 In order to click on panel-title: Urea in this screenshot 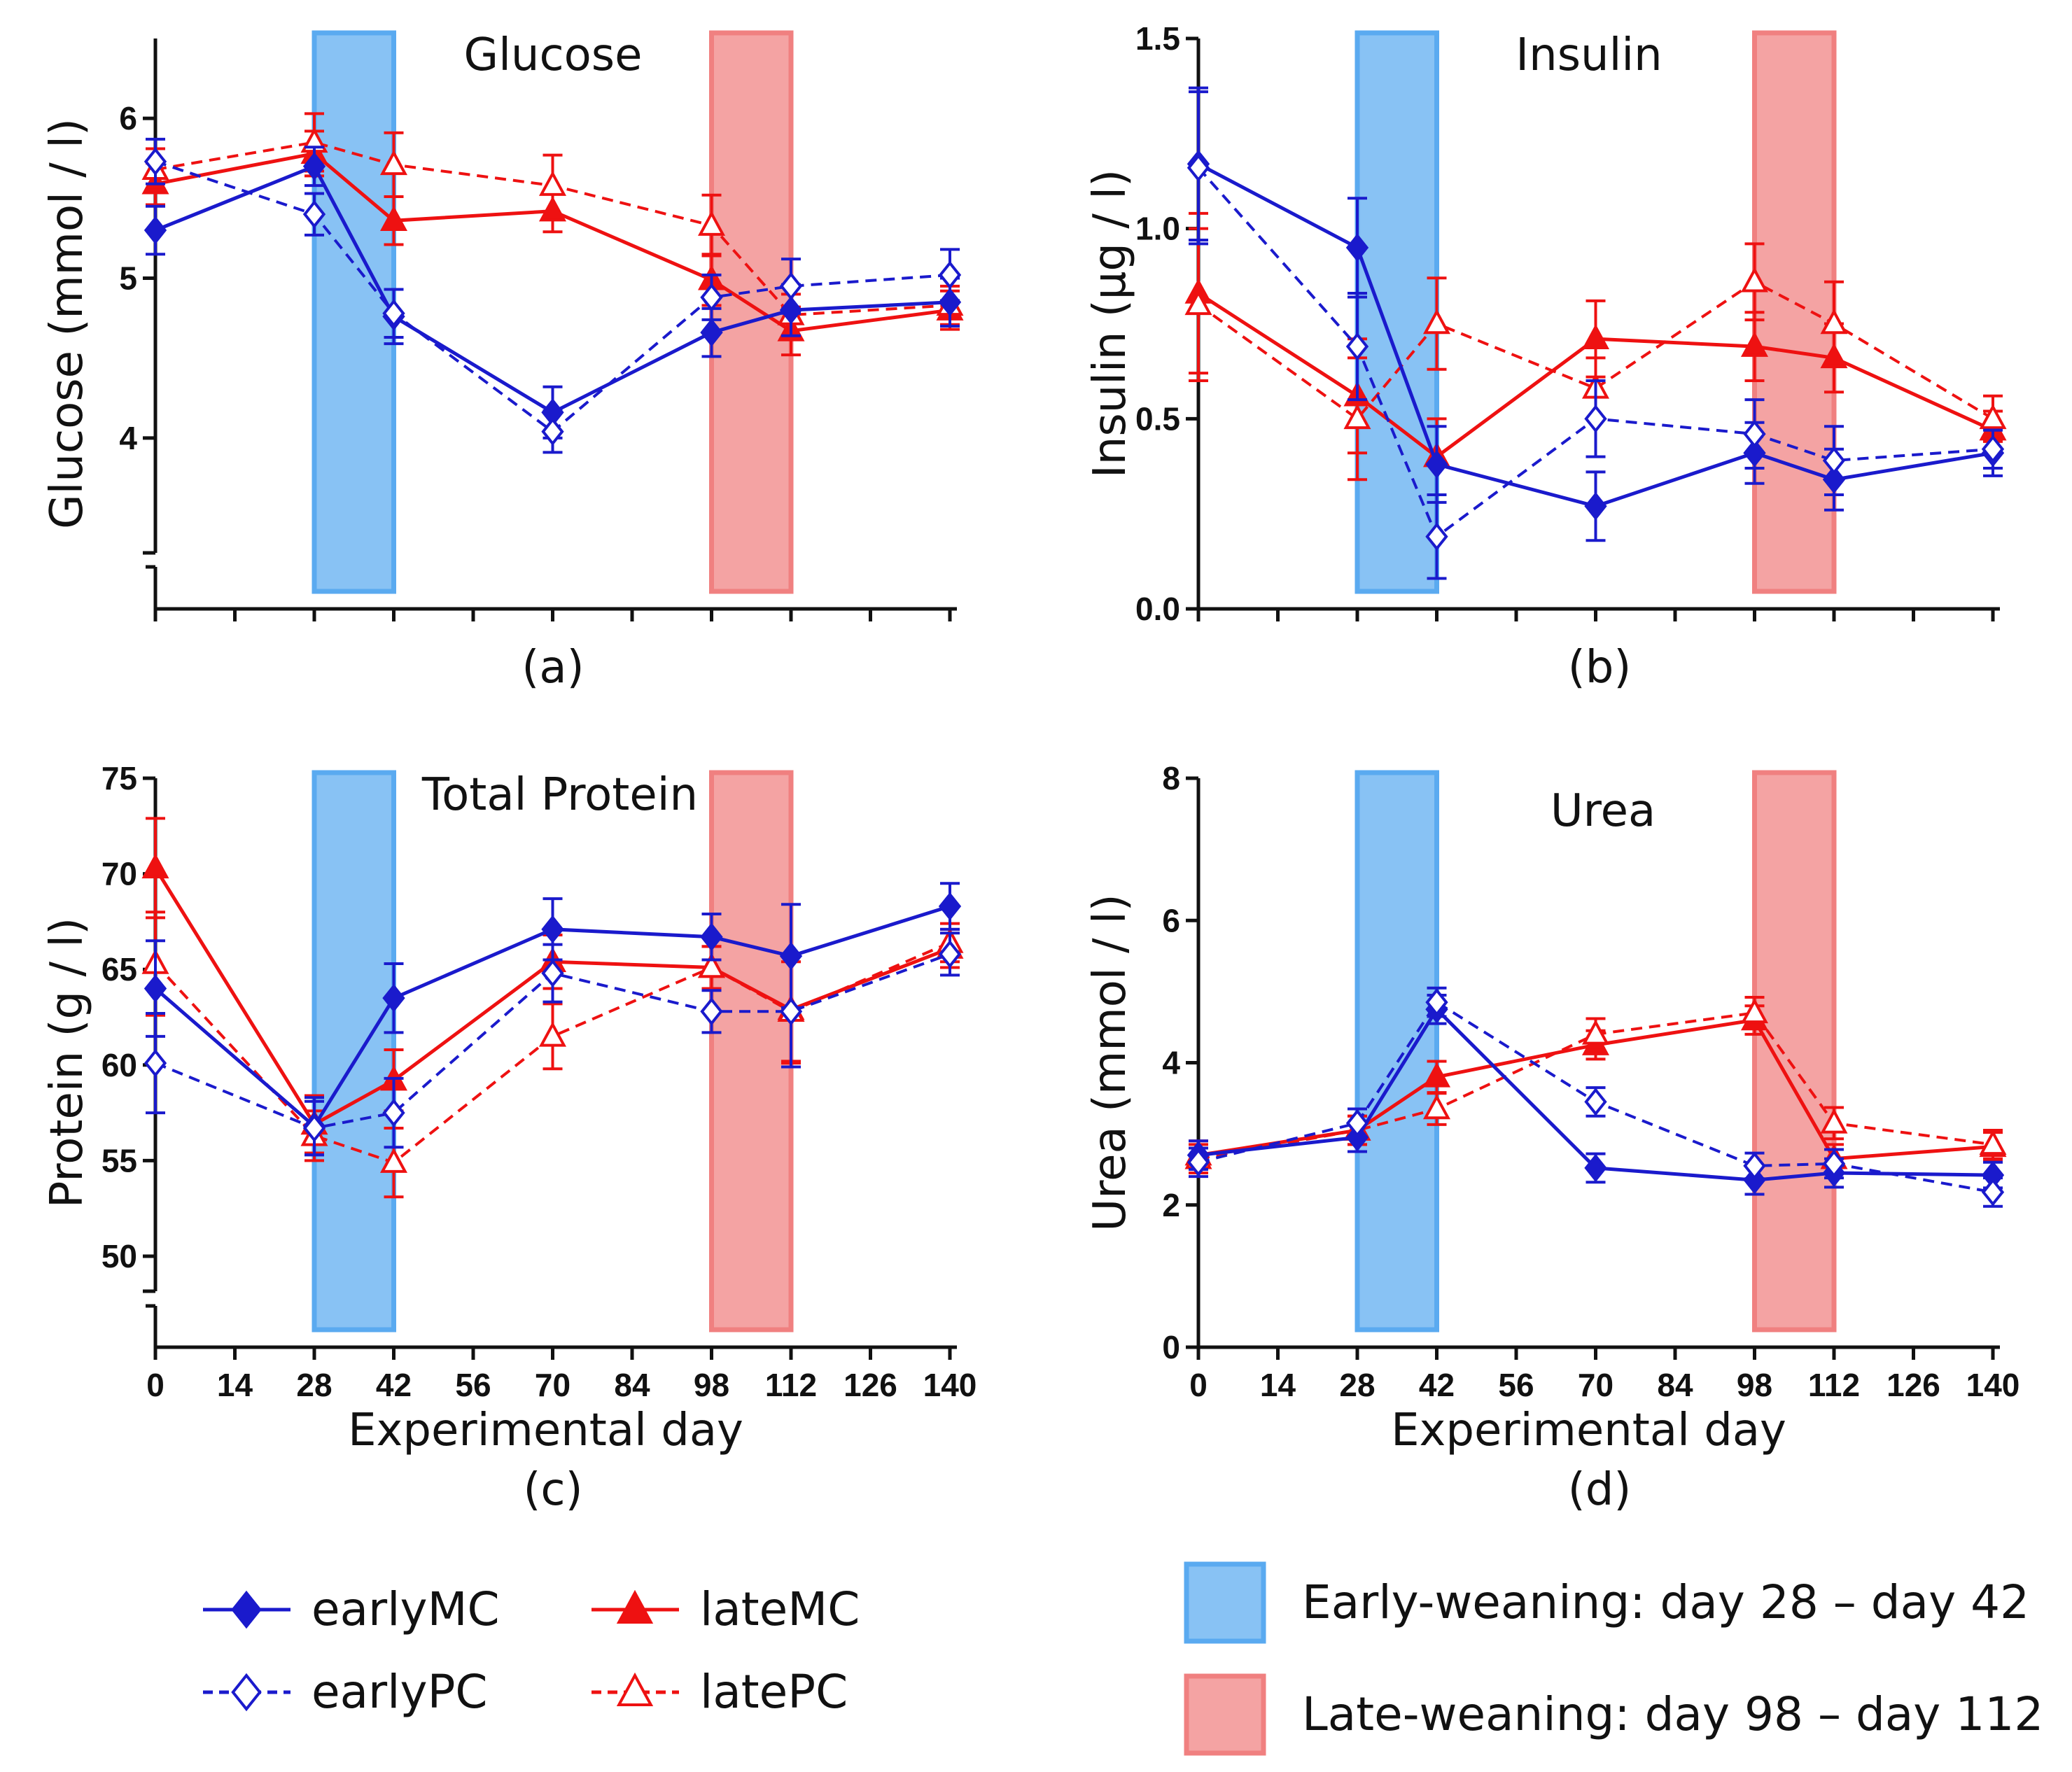, I will do `click(1603, 811)`.